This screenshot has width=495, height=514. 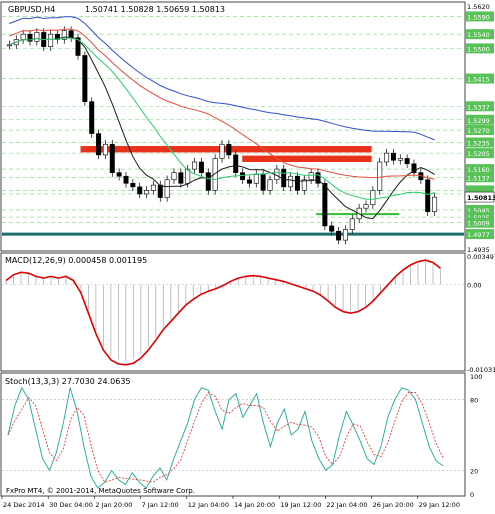 I want to click on price-tick-label: 1.5009, so click(x=478, y=224).